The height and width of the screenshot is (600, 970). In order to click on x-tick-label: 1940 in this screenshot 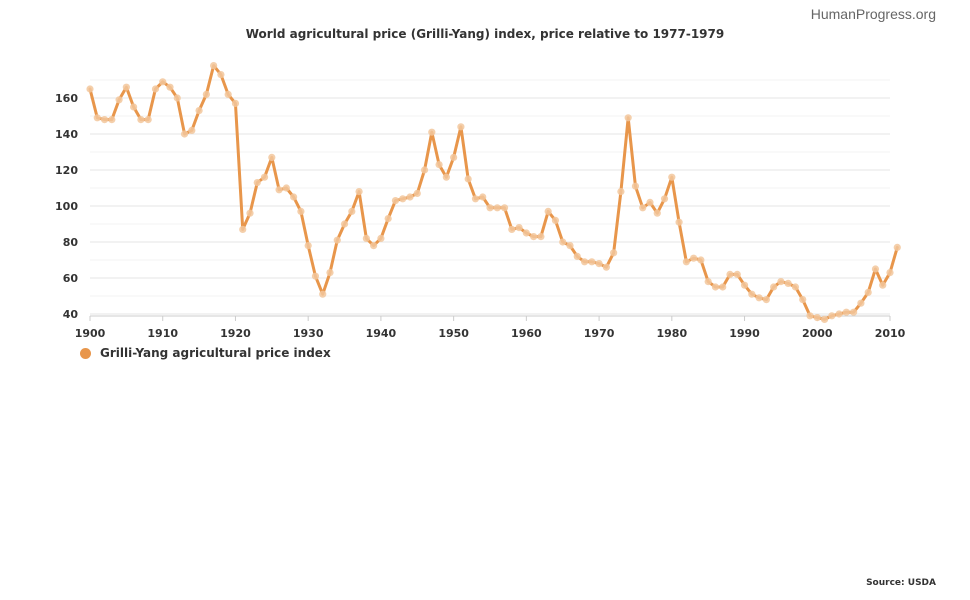, I will do `click(381, 333)`.